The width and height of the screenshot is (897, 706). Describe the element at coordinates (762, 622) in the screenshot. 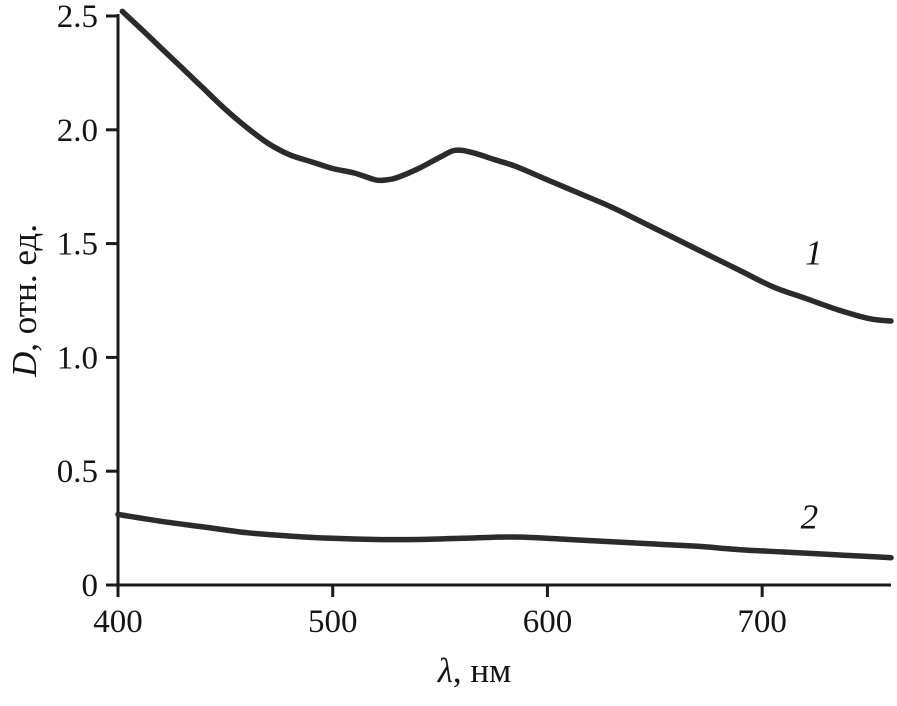

I see `x-tick-label: 700` at that location.